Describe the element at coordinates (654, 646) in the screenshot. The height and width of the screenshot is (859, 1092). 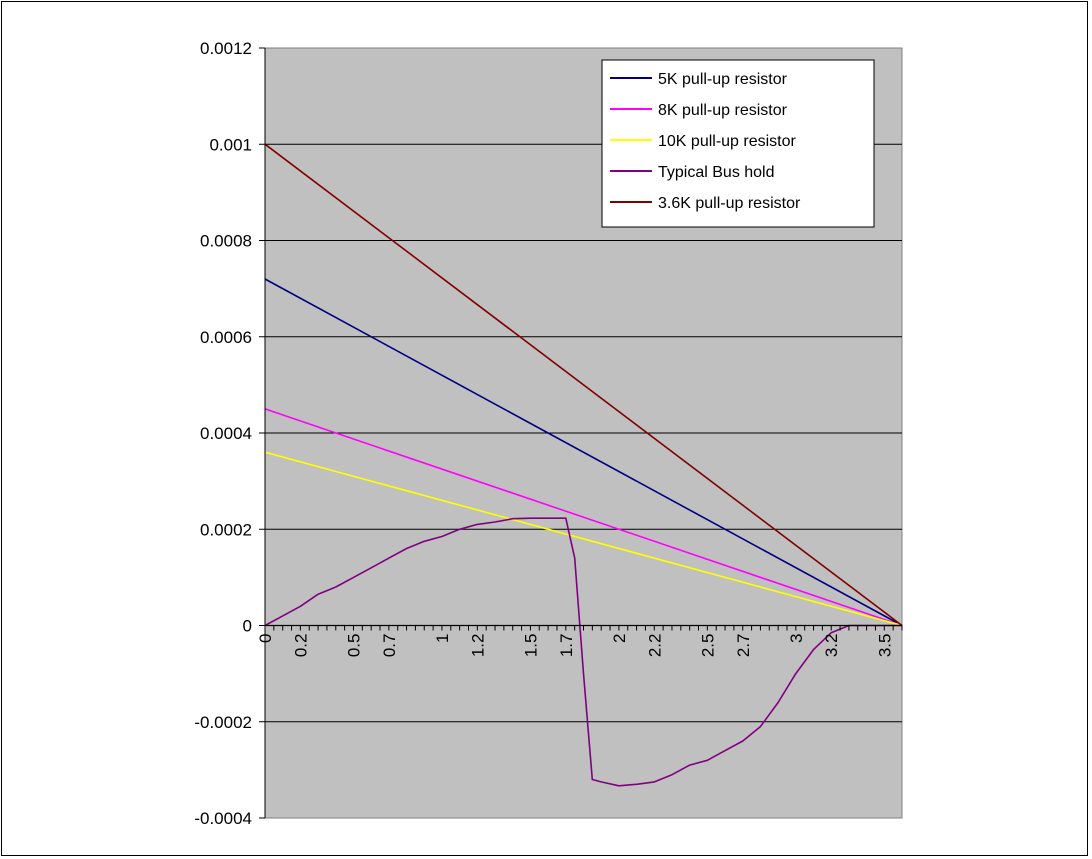
I see `x-tick-label: 2.2` at that location.